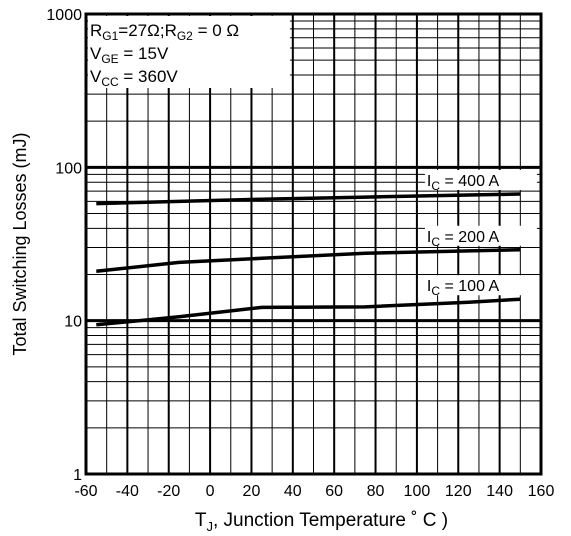 Image resolution: width=571 pixels, height=536 pixels. What do you see at coordinates (334, 491) in the screenshot?
I see `x-tick-label: 60` at bounding box center [334, 491].